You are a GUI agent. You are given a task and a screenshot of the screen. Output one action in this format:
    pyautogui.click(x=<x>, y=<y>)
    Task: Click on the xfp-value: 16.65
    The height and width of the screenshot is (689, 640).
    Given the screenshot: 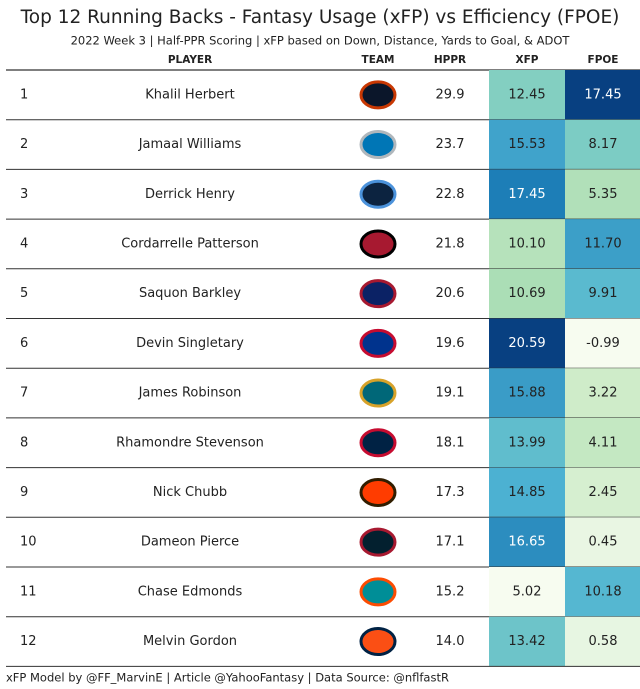 What is the action you would take?
    pyautogui.click(x=526, y=542)
    